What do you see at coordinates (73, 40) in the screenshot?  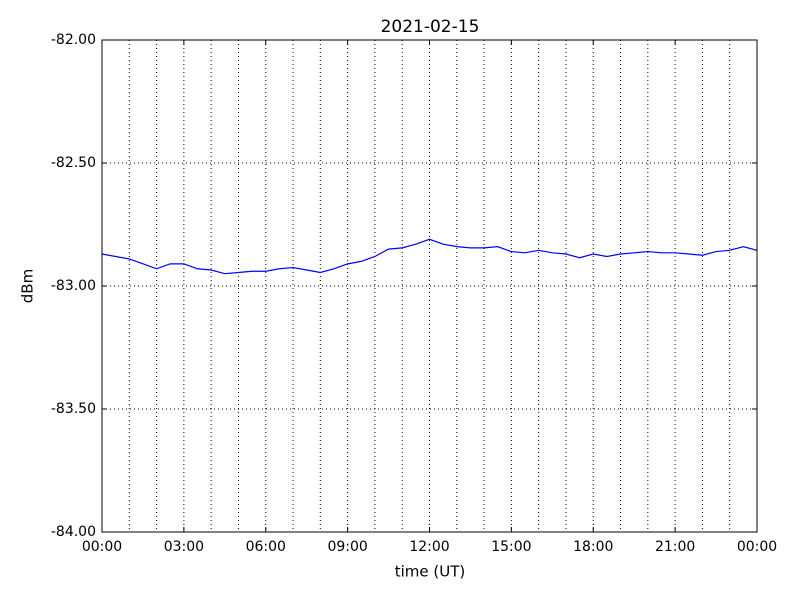 I see `y-tick-label: -82.00` at bounding box center [73, 40].